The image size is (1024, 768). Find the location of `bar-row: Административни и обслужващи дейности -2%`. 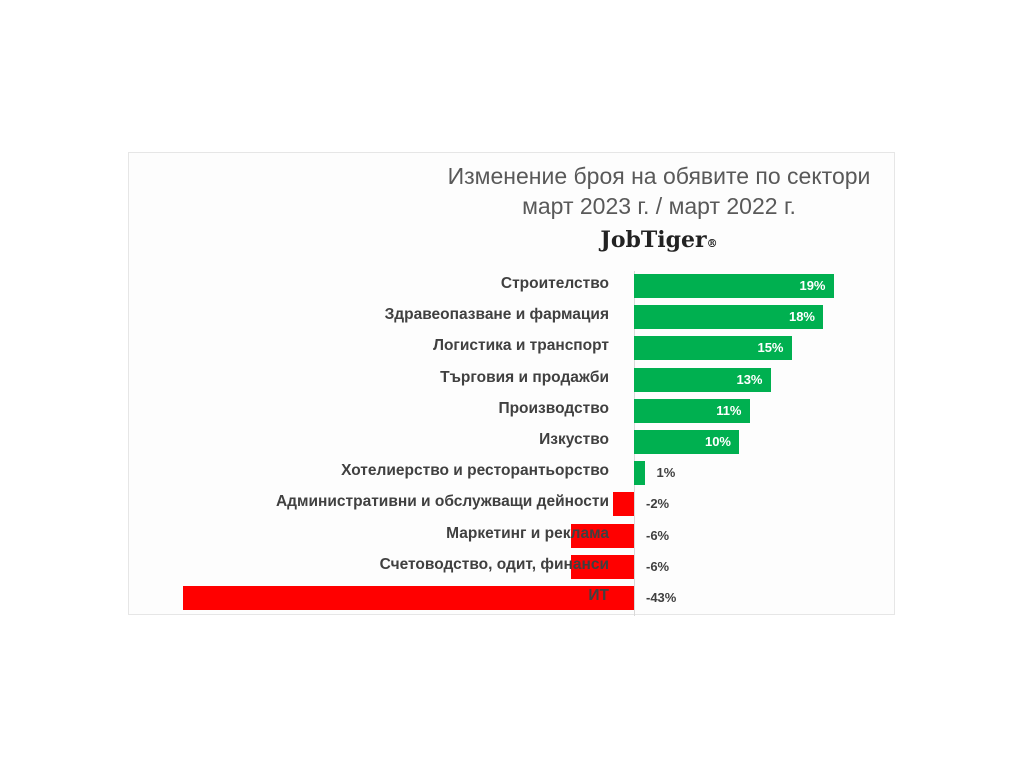

bar-row: Административни и обслужващи дейности -2% is located at coordinates (511, 504).